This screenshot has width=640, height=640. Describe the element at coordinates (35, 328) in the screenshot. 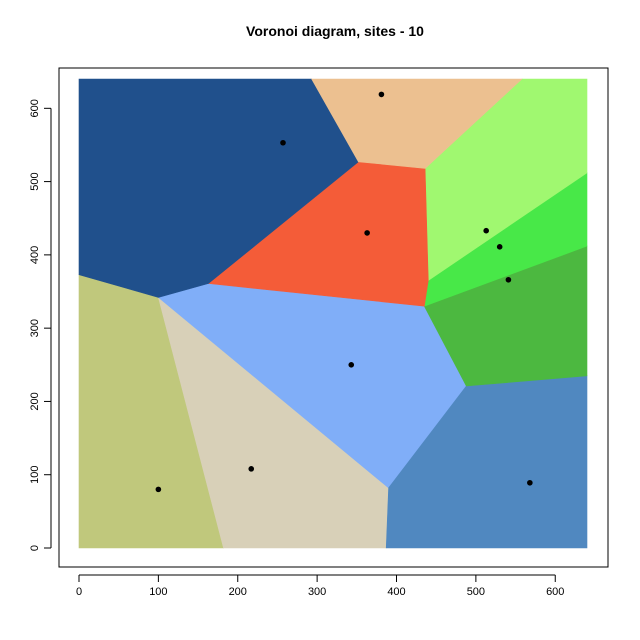

I see `y-tick-label: 300` at that location.